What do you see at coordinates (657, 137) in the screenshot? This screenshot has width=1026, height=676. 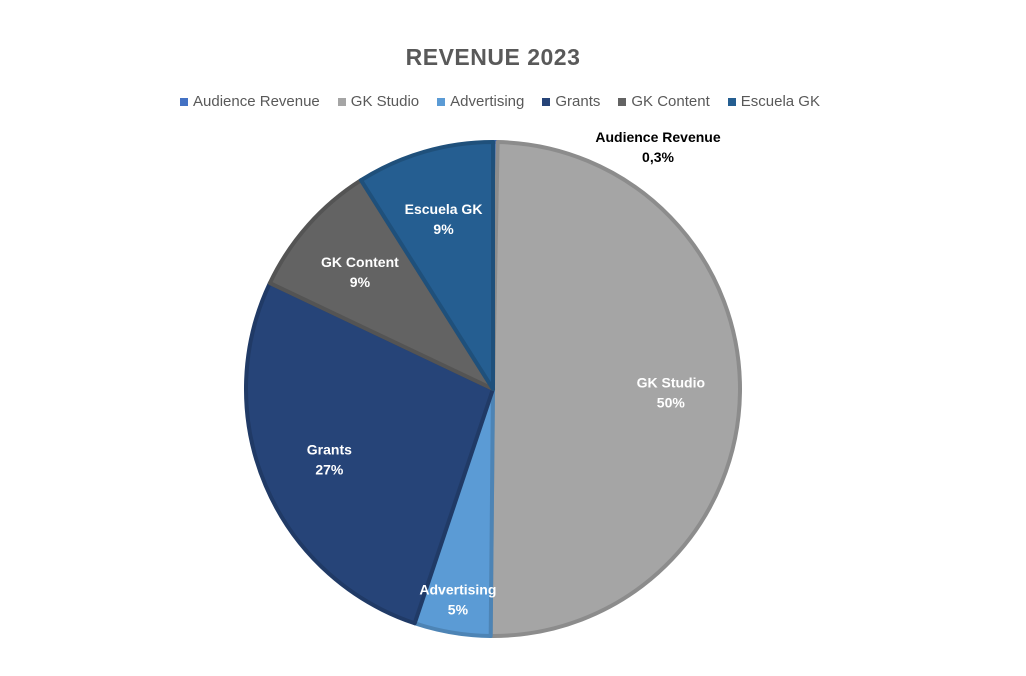 I see `slice-label-name-audience-revenue: Audience Revenue` at bounding box center [657, 137].